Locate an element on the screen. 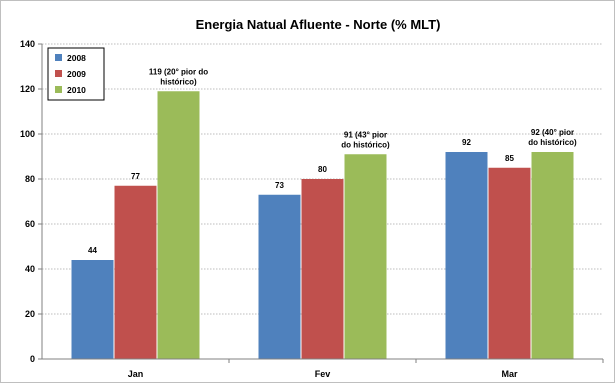 This screenshot has height=383, width=615. y-tick-label: 140 is located at coordinates (27, 44).